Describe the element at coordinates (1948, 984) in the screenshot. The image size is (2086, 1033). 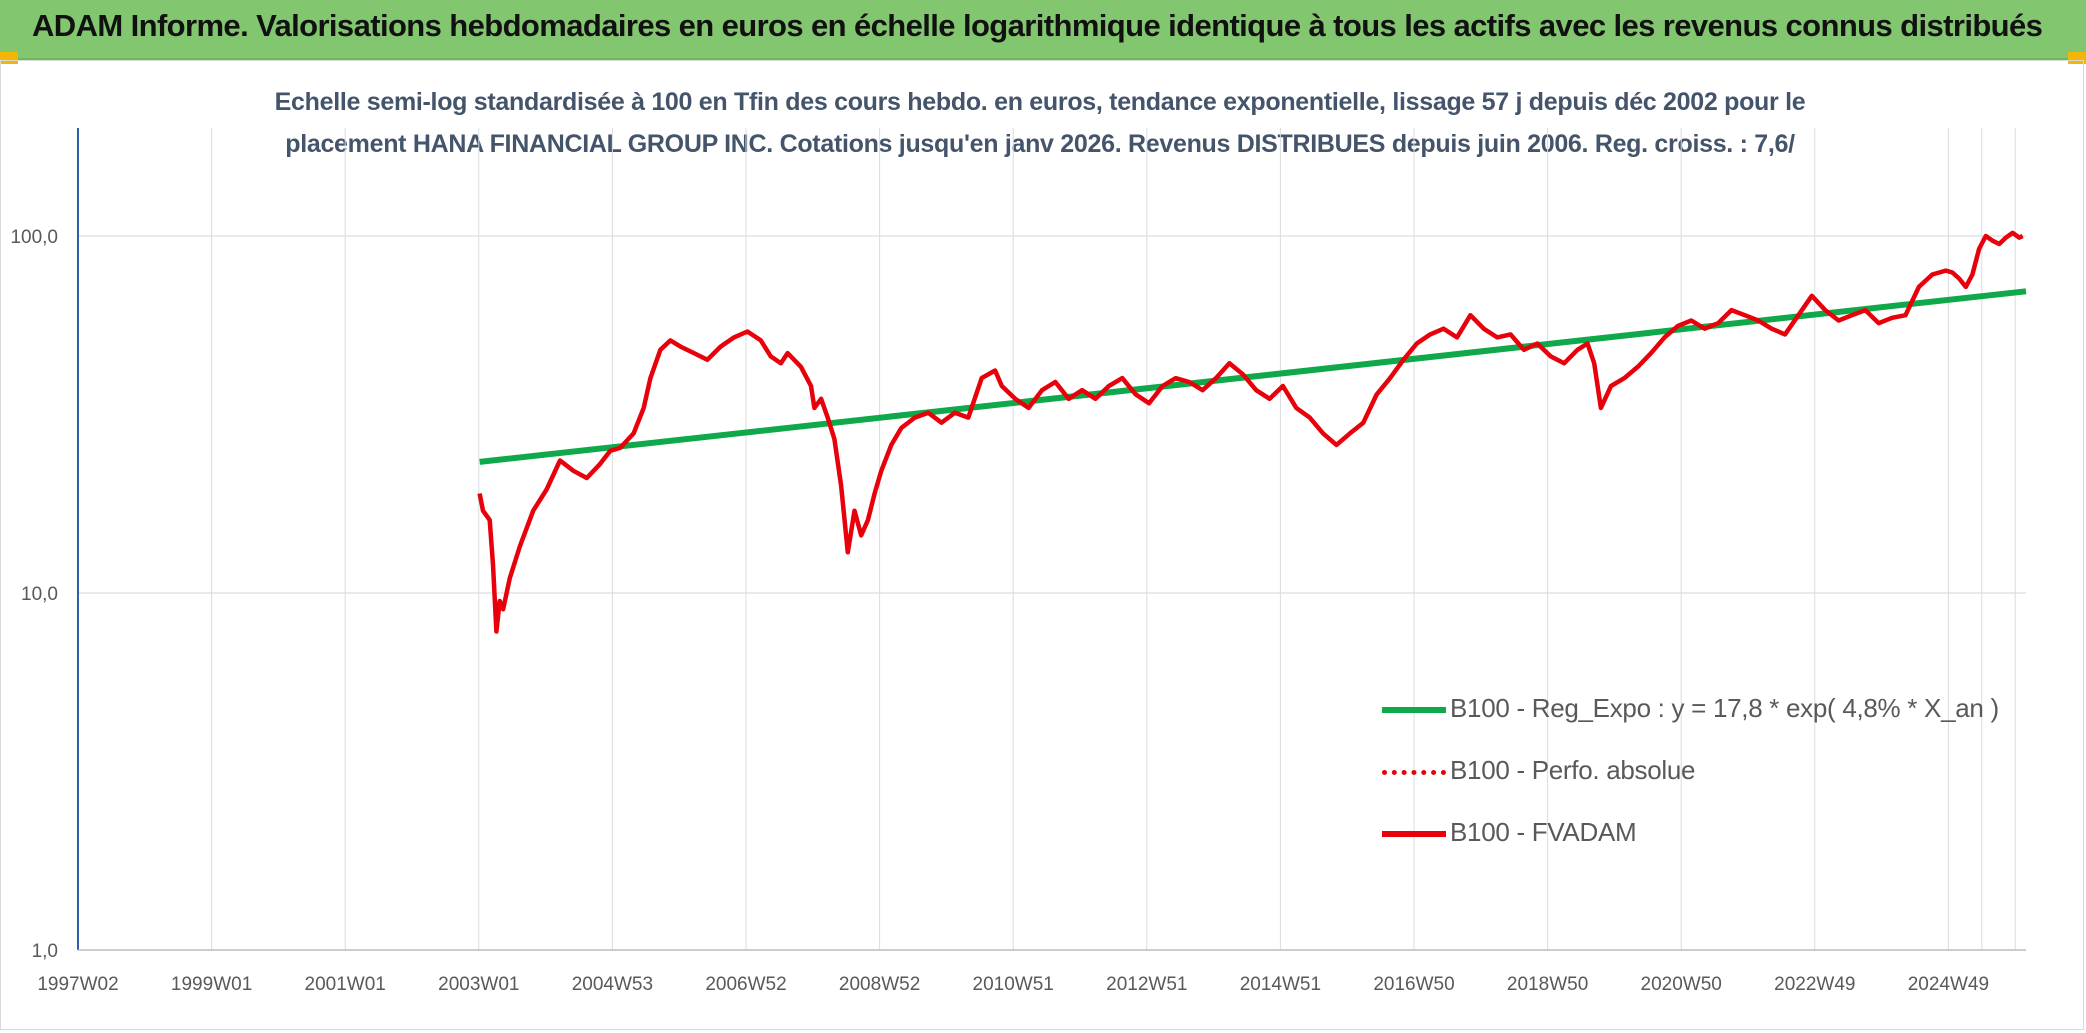
I see `x-tick-label: 2024W49` at that location.